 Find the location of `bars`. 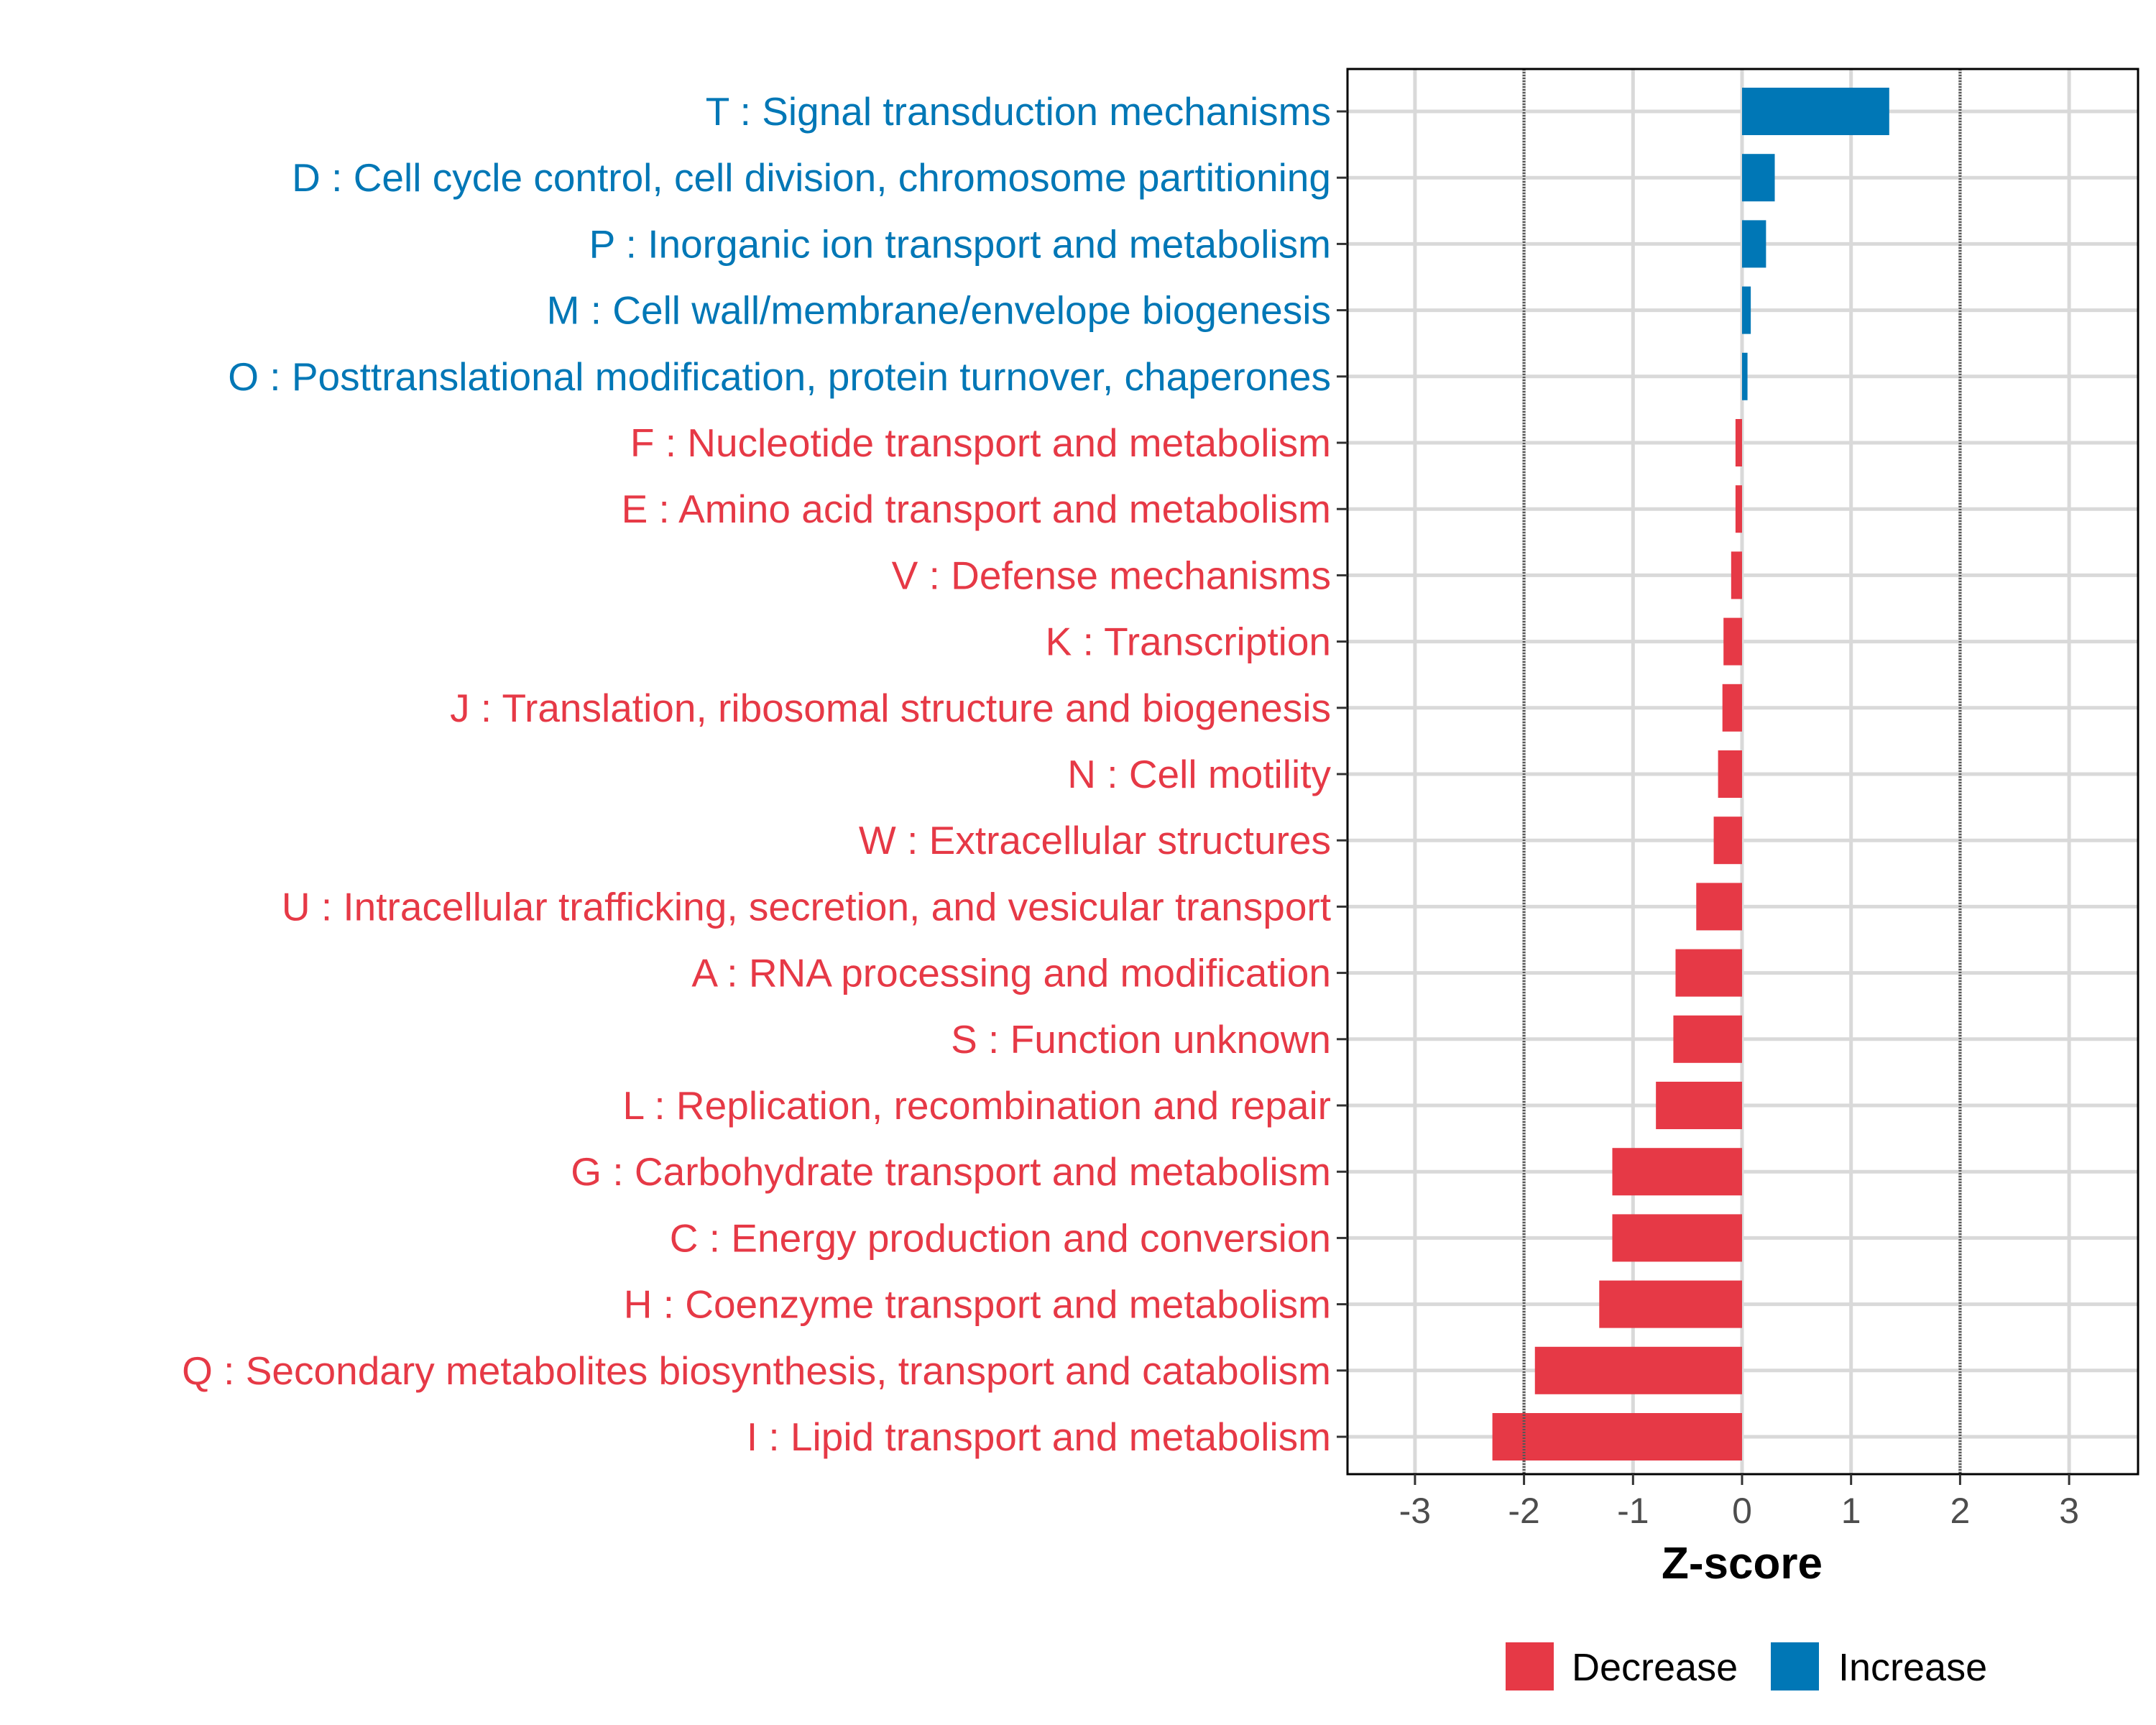

bars is located at coordinates (1691, 774).